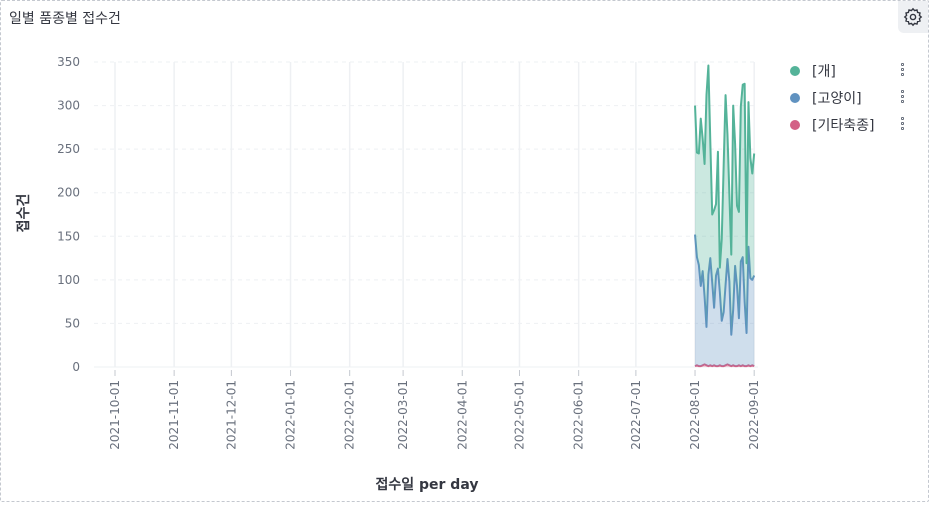 This screenshot has width=929, height=522. I want to click on chart-series, so click(725, 216).